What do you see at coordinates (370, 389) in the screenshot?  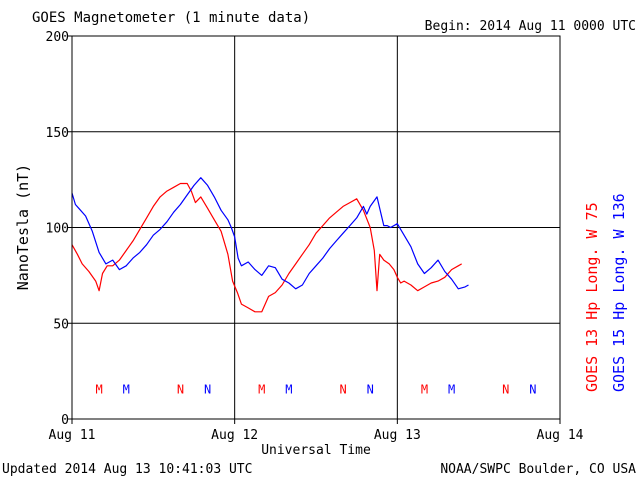 I see `event-marker-1-3: N` at bounding box center [370, 389].